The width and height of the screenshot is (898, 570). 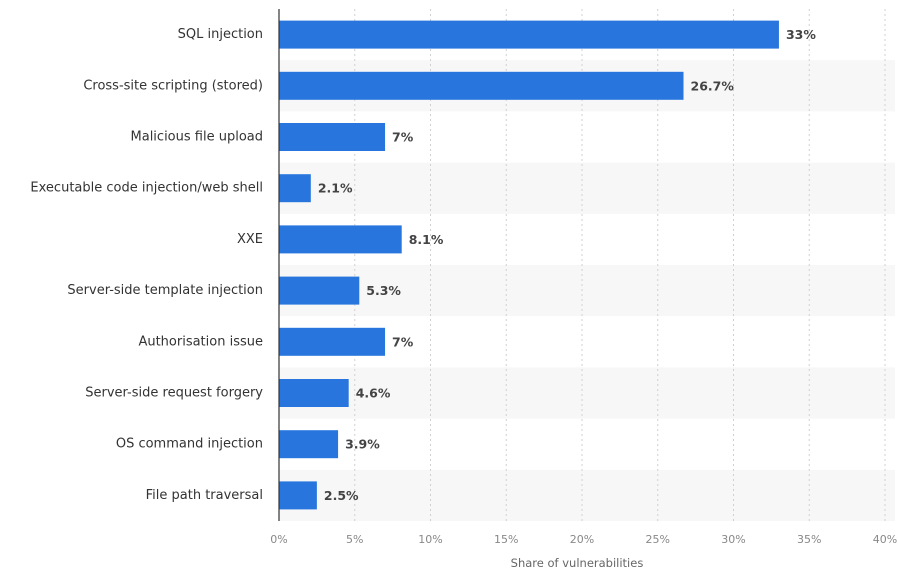 I want to click on category-label: Server-side template injection, so click(x=165, y=290).